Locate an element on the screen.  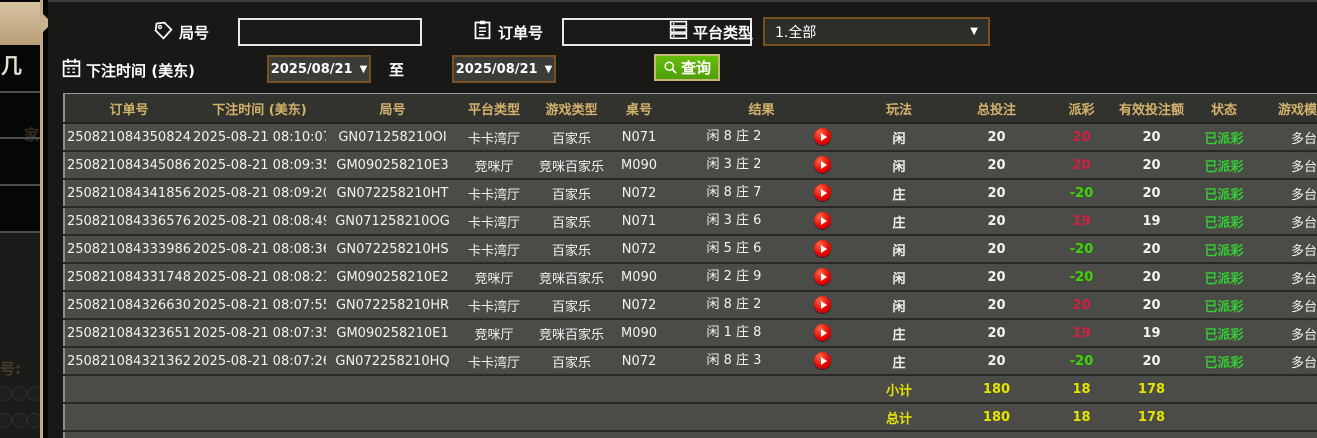
cell-payout: 19 is located at coordinates (1081, 333).